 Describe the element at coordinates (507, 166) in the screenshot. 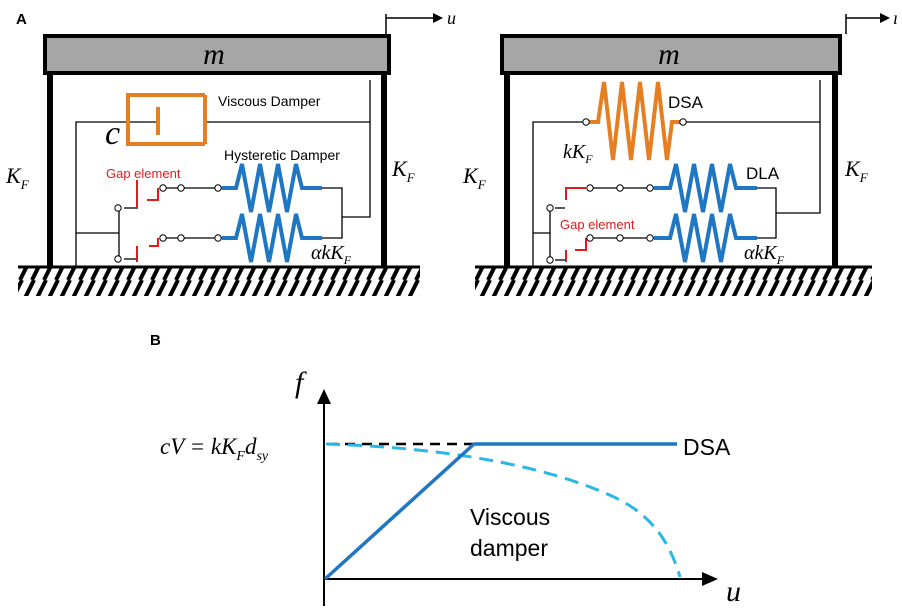

I see `right-column-left` at that location.